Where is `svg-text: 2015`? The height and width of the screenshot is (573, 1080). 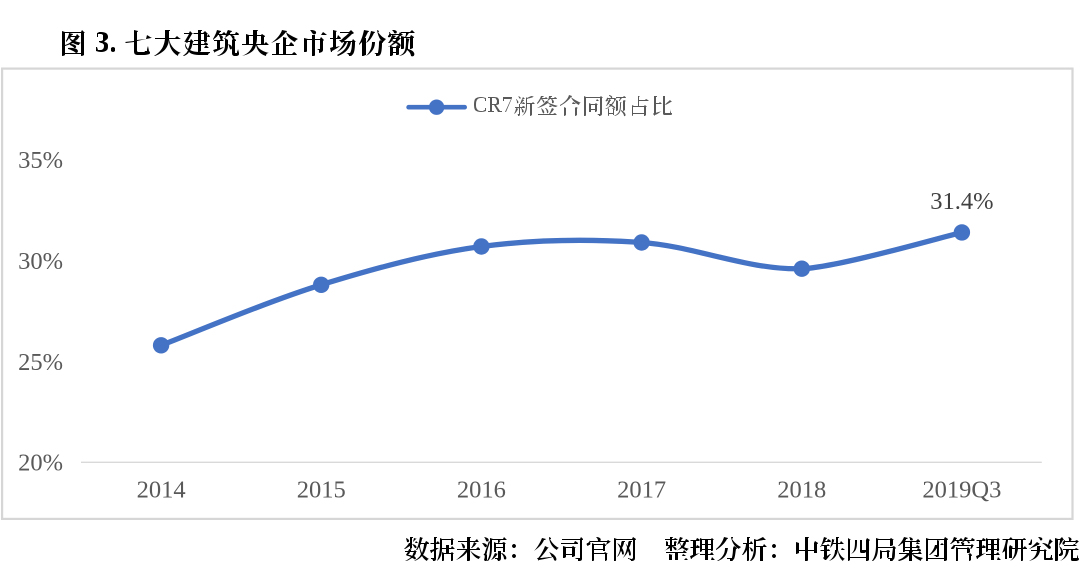
svg-text: 2015 is located at coordinates (321, 489).